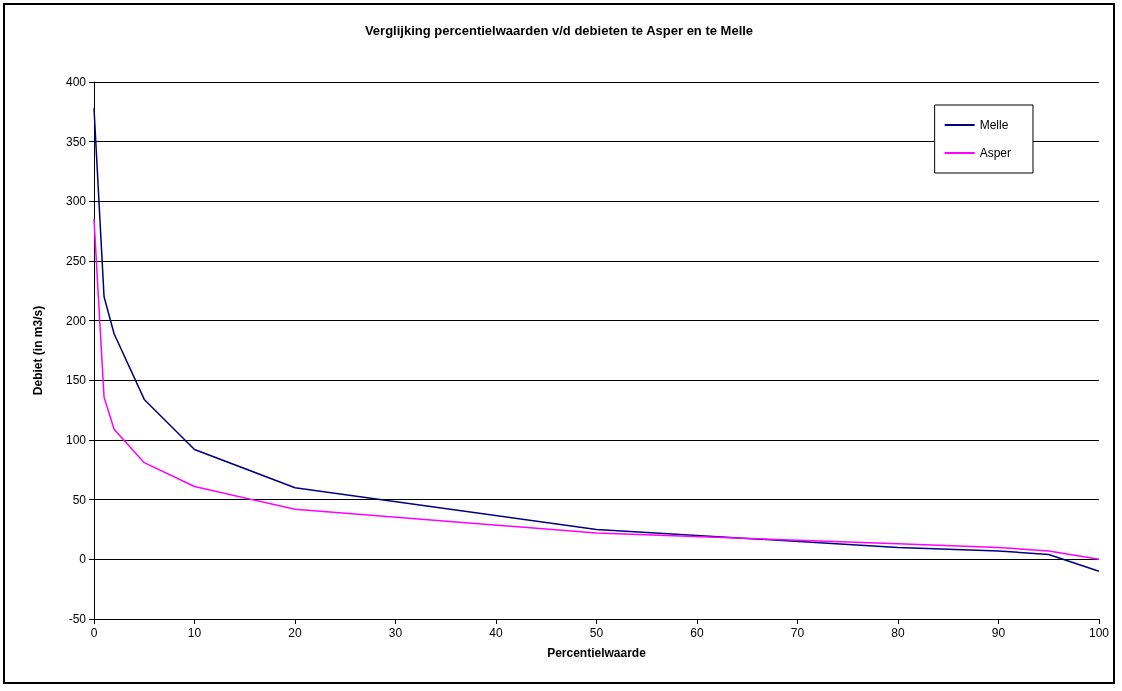  I want to click on x-tick-label: 80, so click(898, 633).